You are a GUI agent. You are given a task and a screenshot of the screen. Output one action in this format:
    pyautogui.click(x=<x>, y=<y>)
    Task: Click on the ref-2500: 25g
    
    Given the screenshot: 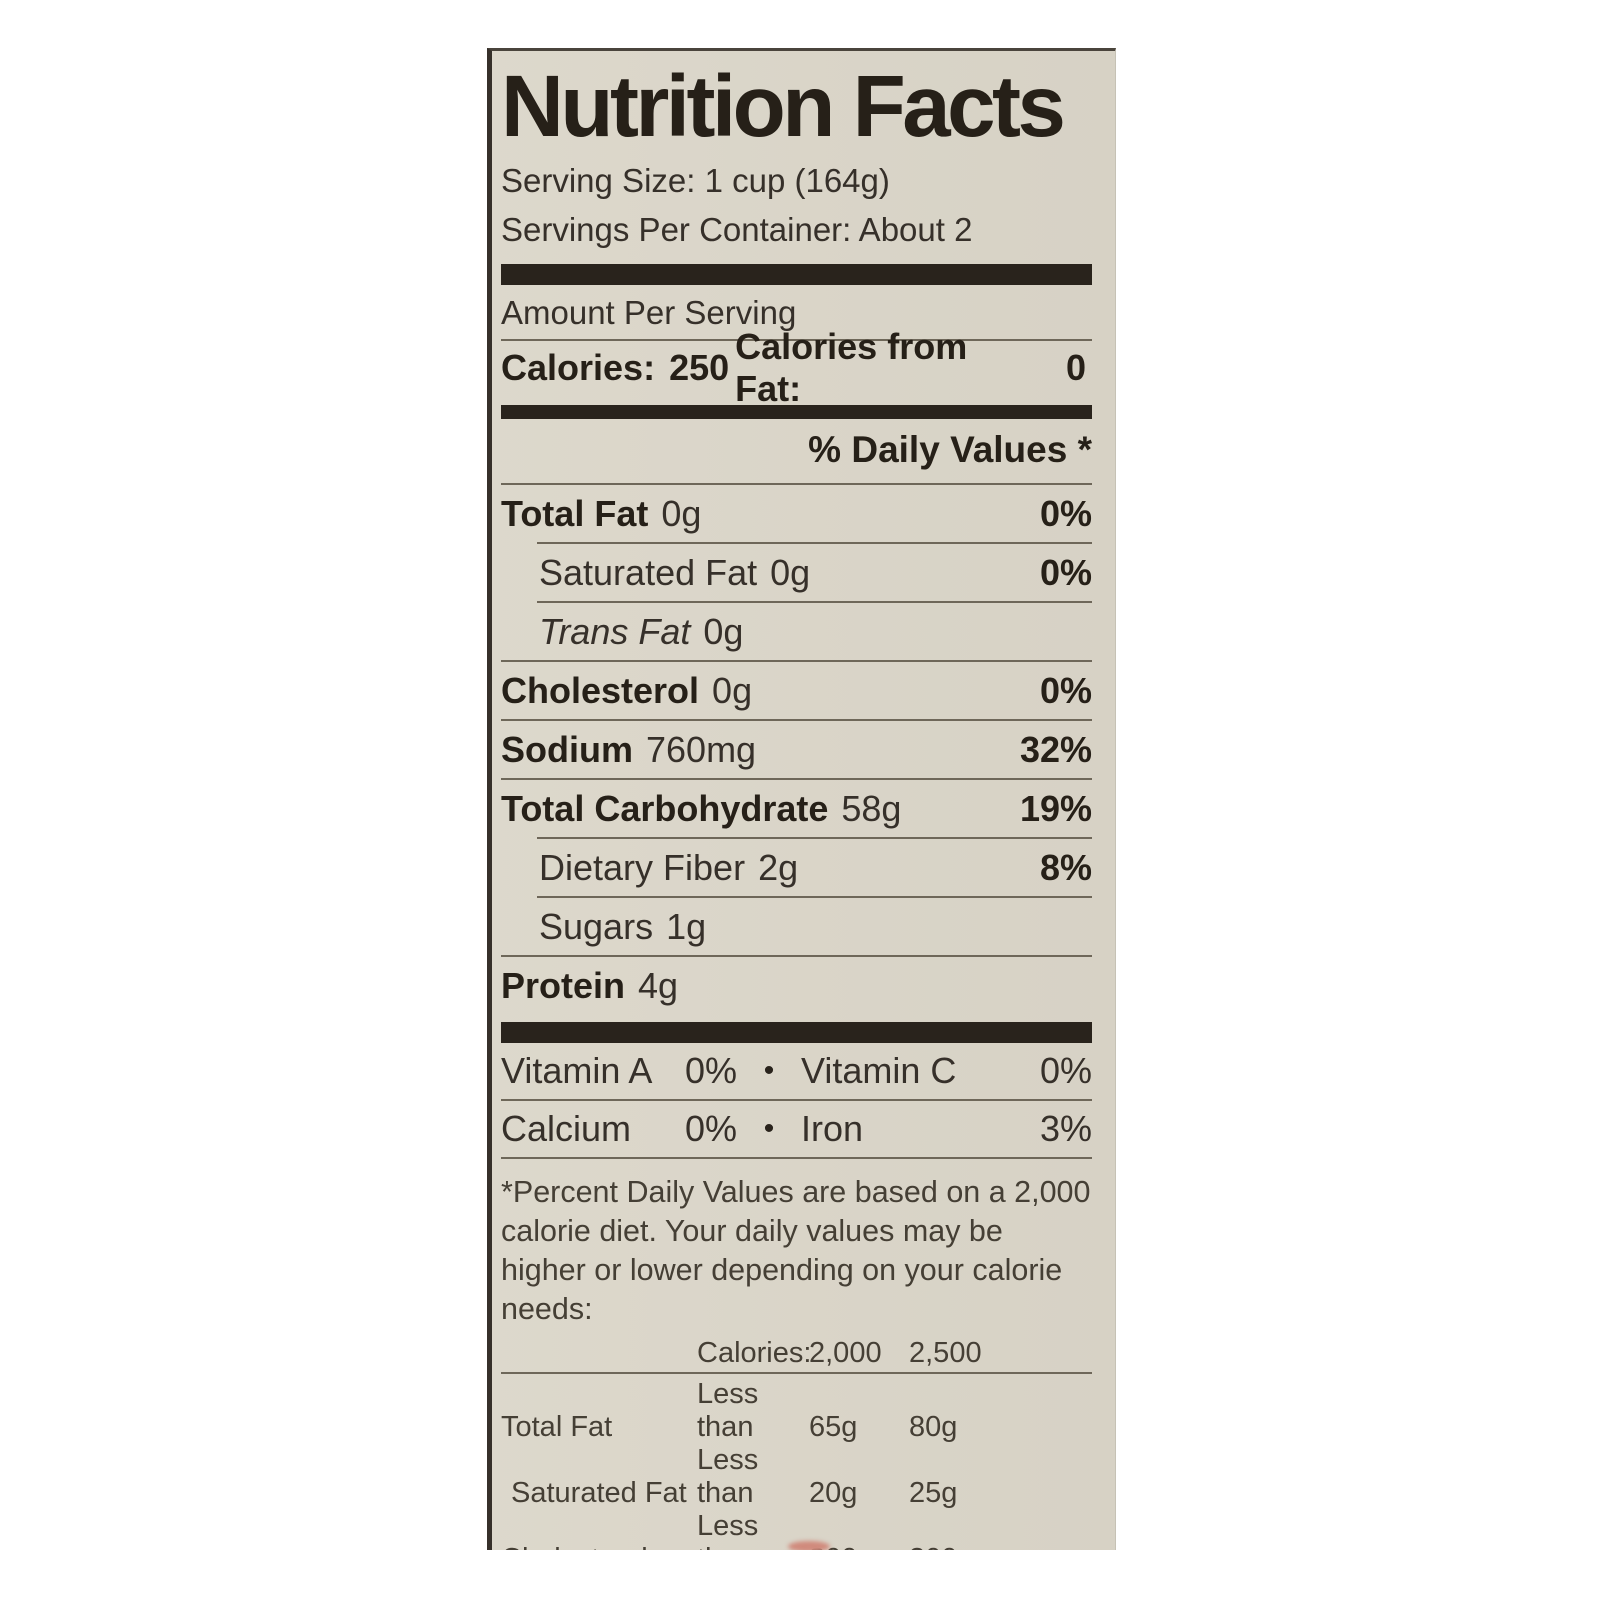 What is the action you would take?
    pyautogui.click(x=933, y=1493)
    